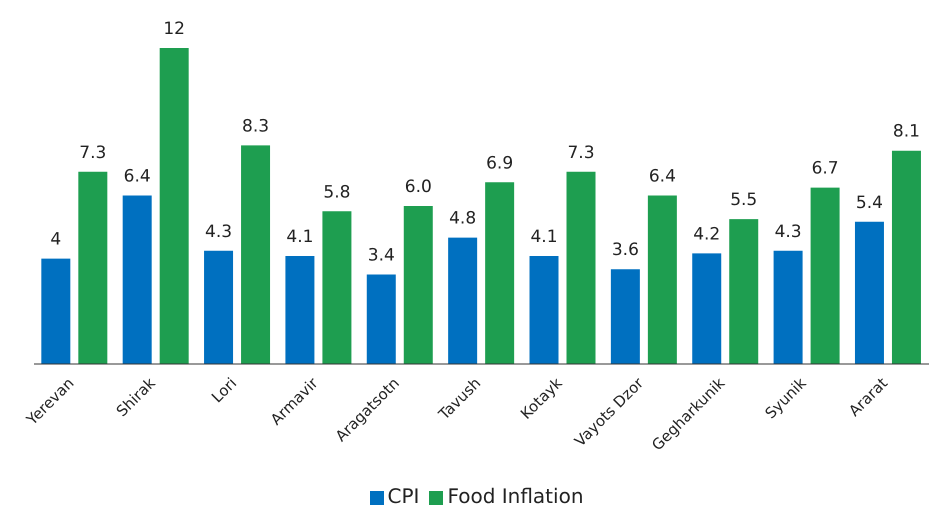 Image resolution: width=933 pixels, height=511 pixels. Describe the element at coordinates (869, 202) in the screenshot. I see `data-label: 5.4` at that location.